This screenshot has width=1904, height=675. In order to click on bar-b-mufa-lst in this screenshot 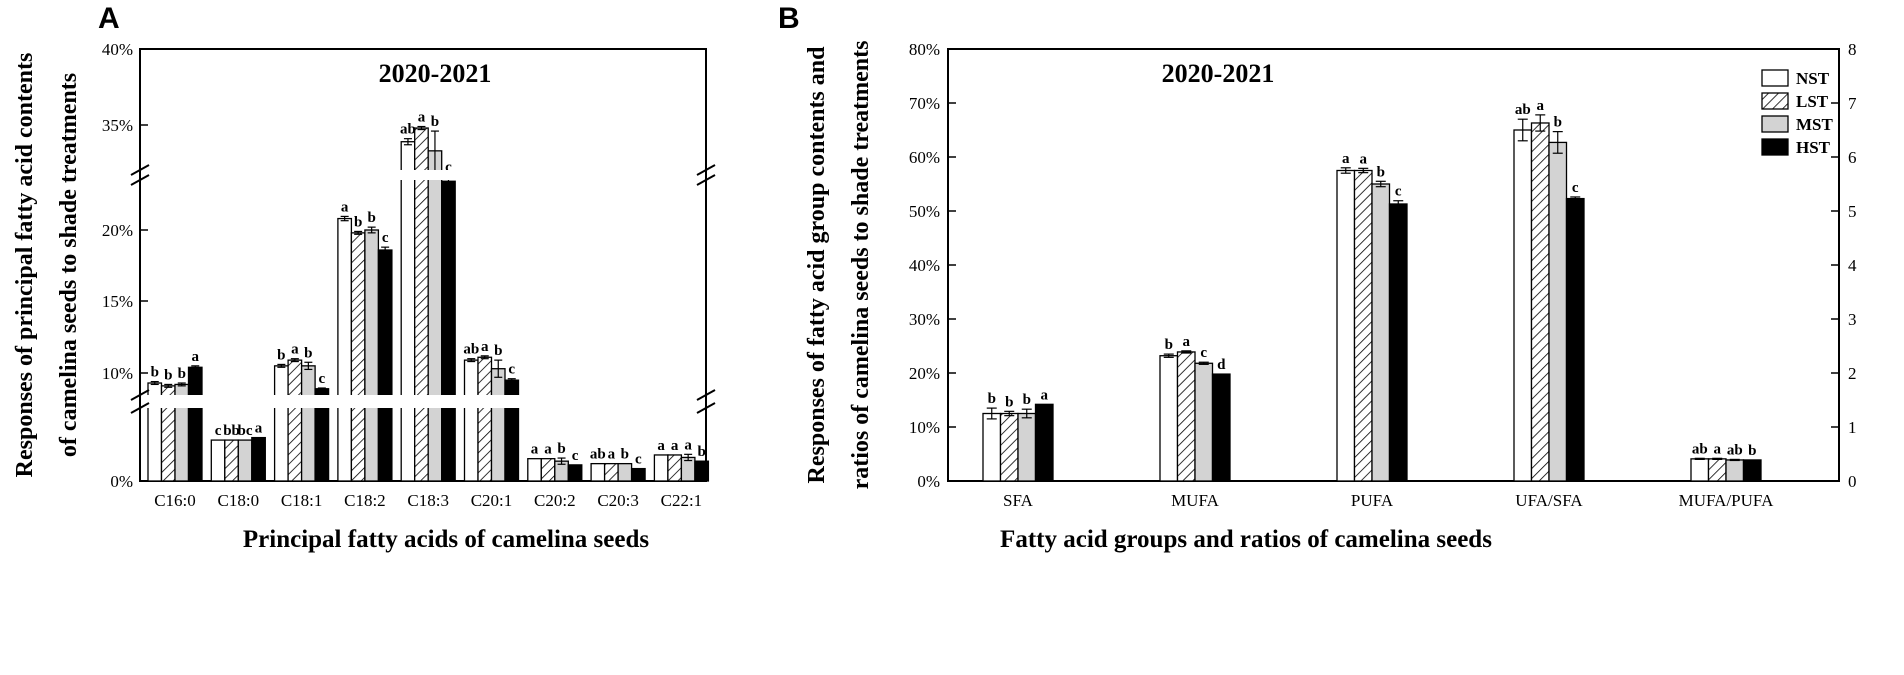, I will do `click(1186, 416)`.